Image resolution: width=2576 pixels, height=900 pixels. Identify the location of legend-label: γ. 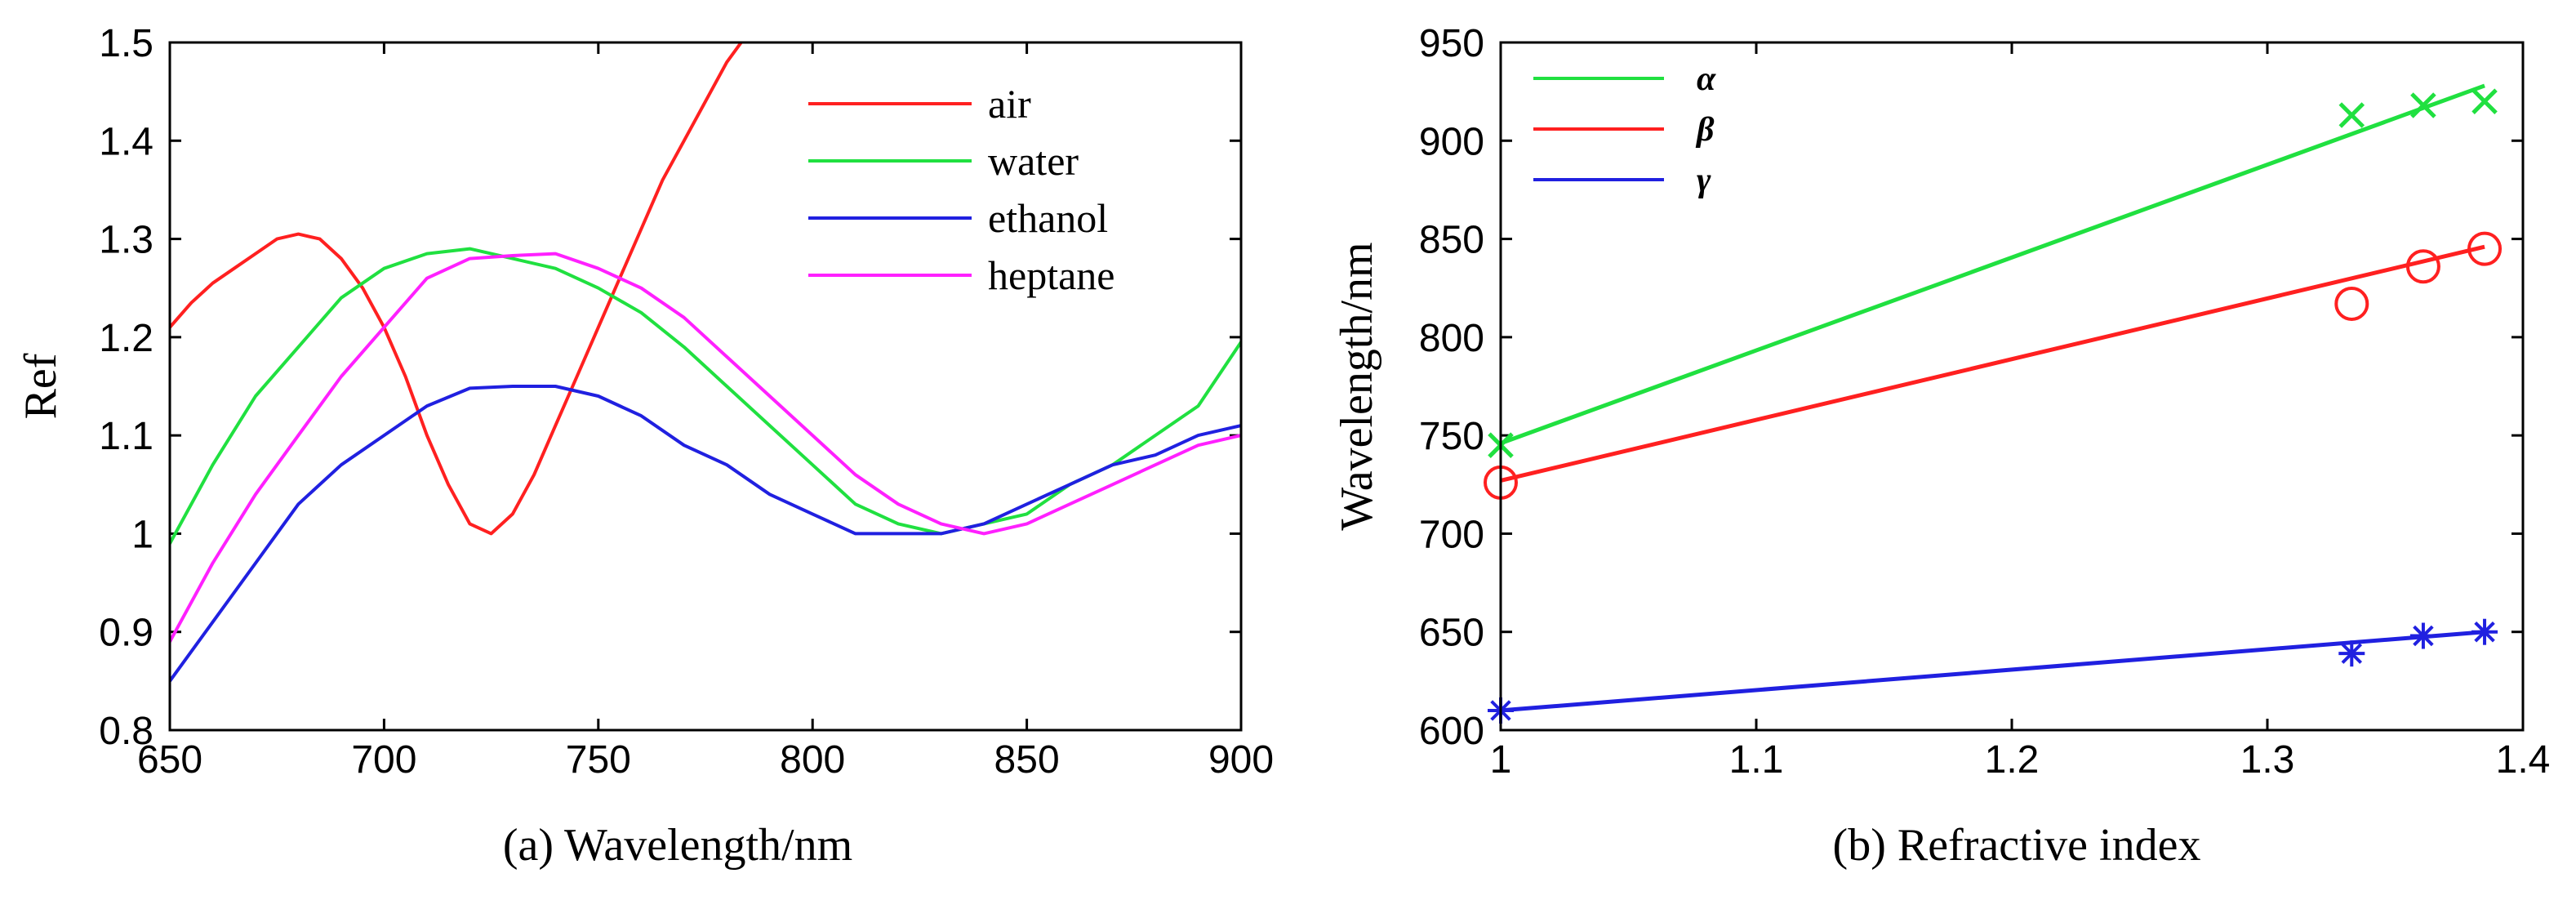
(1704, 180).